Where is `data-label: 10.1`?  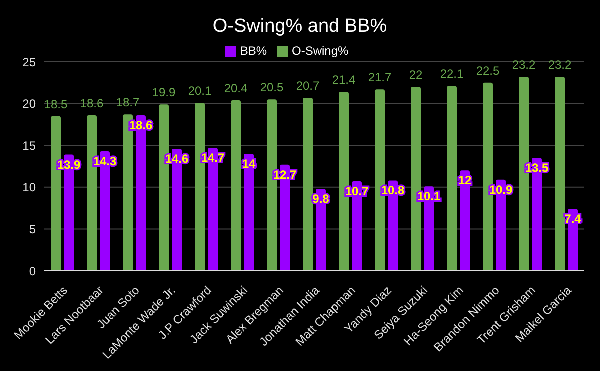
data-label: 10.1 is located at coordinates (429, 197).